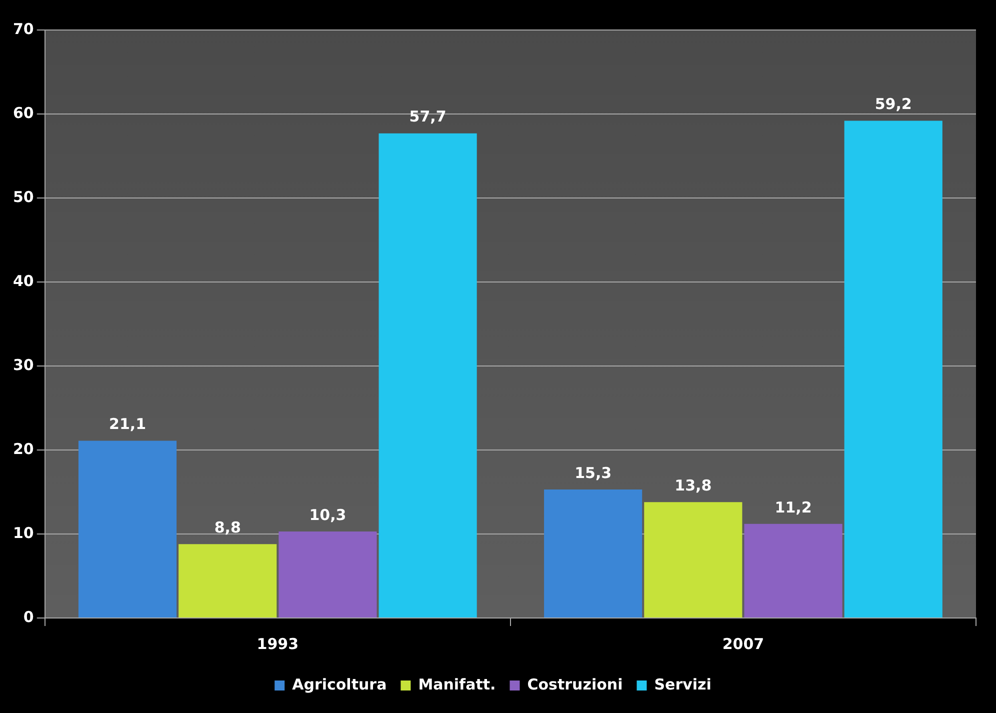  What do you see at coordinates (23, 197) in the screenshot?
I see `y-tick-label: 50` at bounding box center [23, 197].